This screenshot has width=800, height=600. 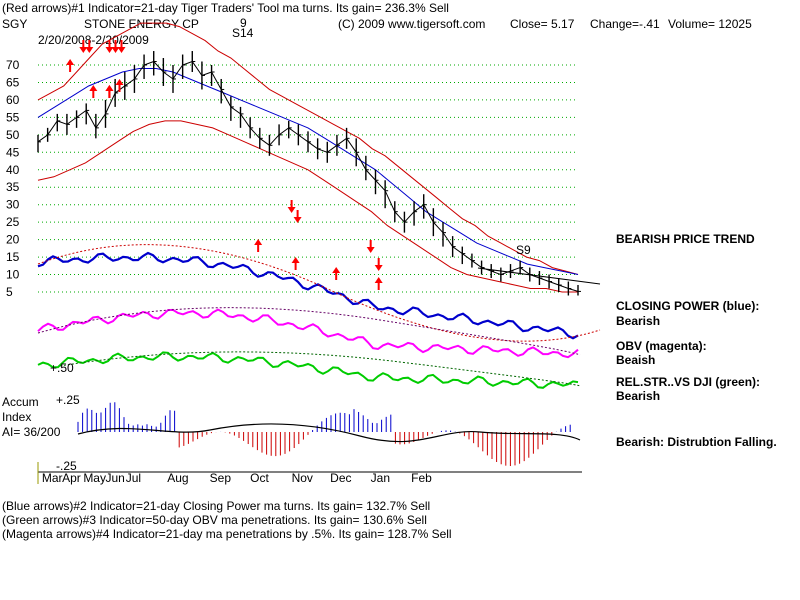 What do you see at coordinates (14, 24) in the screenshot?
I see `ticker-symbol: SGY` at bounding box center [14, 24].